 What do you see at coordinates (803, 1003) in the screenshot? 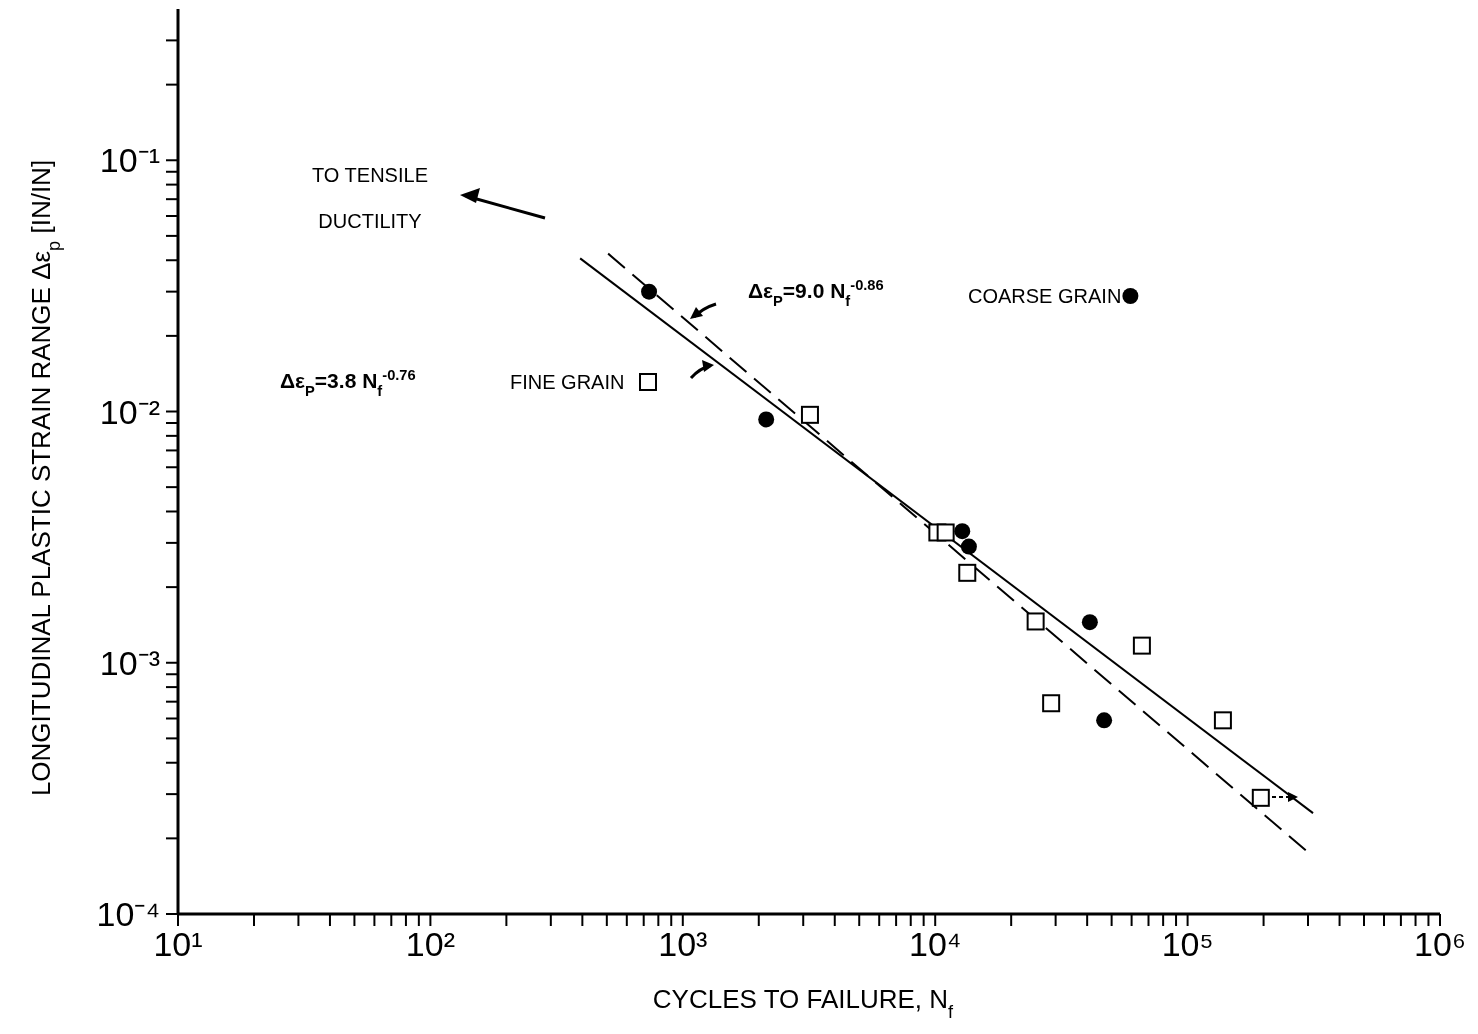
I see `x-axis-title: CYCLES TO FAILURE, N$_{f}$` at bounding box center [803, 1003].